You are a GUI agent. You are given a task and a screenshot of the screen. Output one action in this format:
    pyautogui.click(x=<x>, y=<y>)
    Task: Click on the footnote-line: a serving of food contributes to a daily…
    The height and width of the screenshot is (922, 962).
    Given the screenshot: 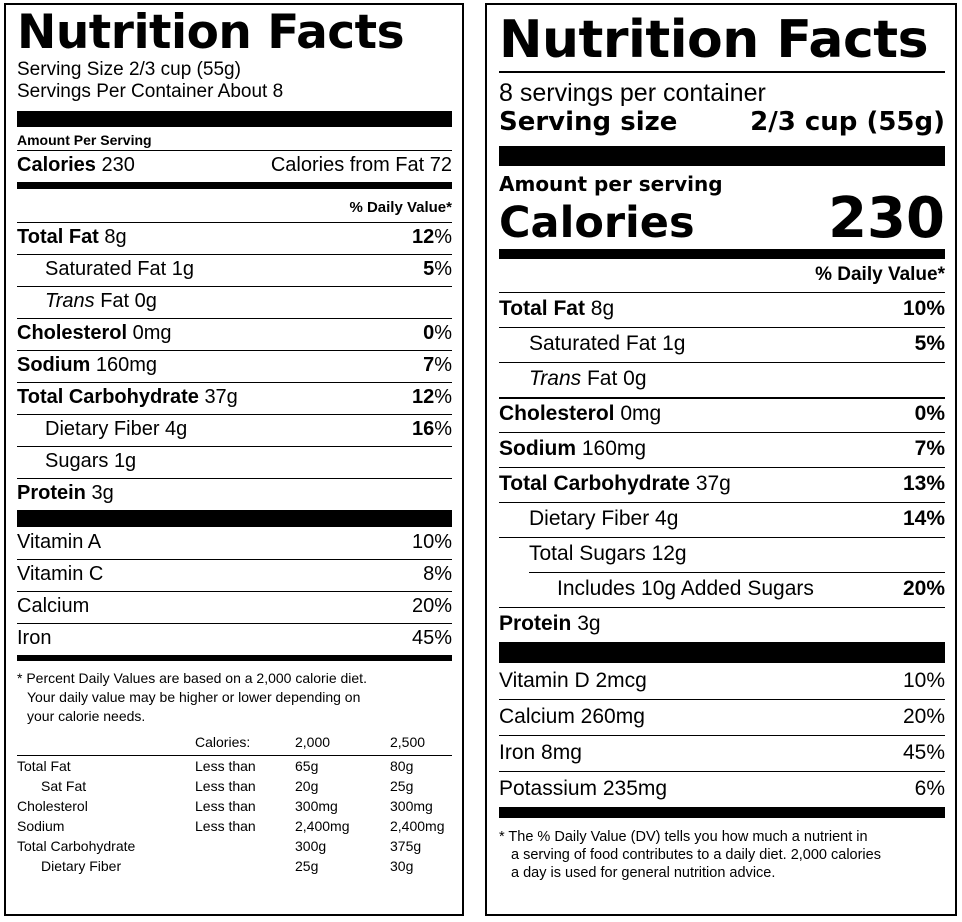 What is the action you would take?
    pyautogui.click(x=696, y=855)
    